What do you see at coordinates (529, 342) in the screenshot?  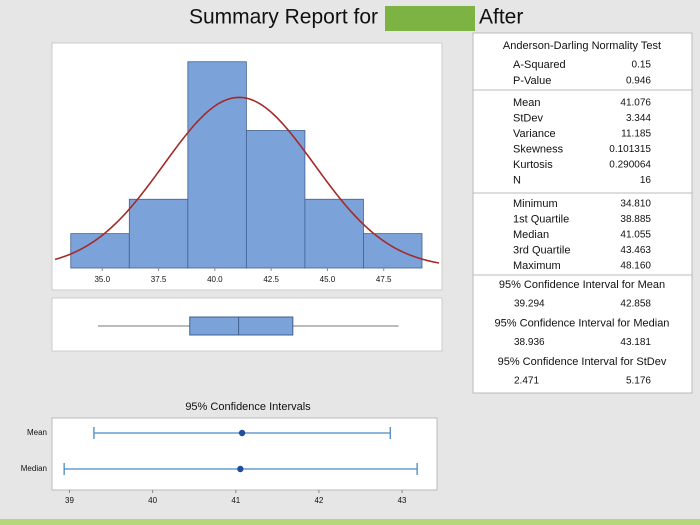 I see `interval-low: 38.936` at bounding box center [529, 342].